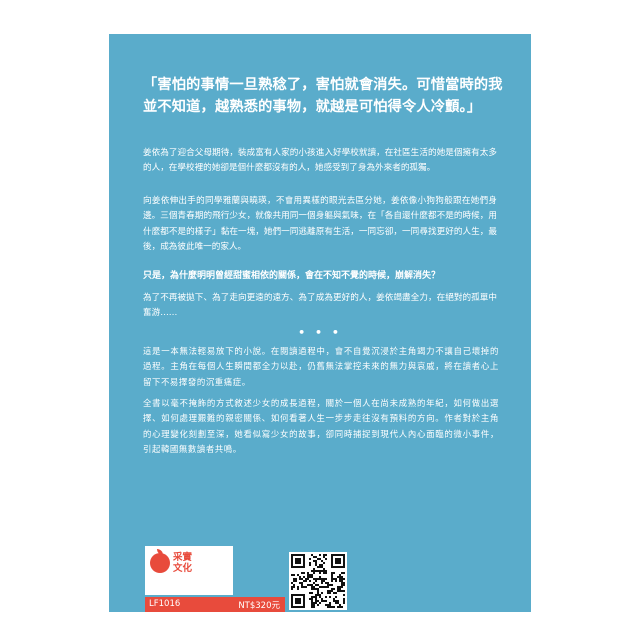  I want to click on apple-leaf-icon, so click(160, 561).